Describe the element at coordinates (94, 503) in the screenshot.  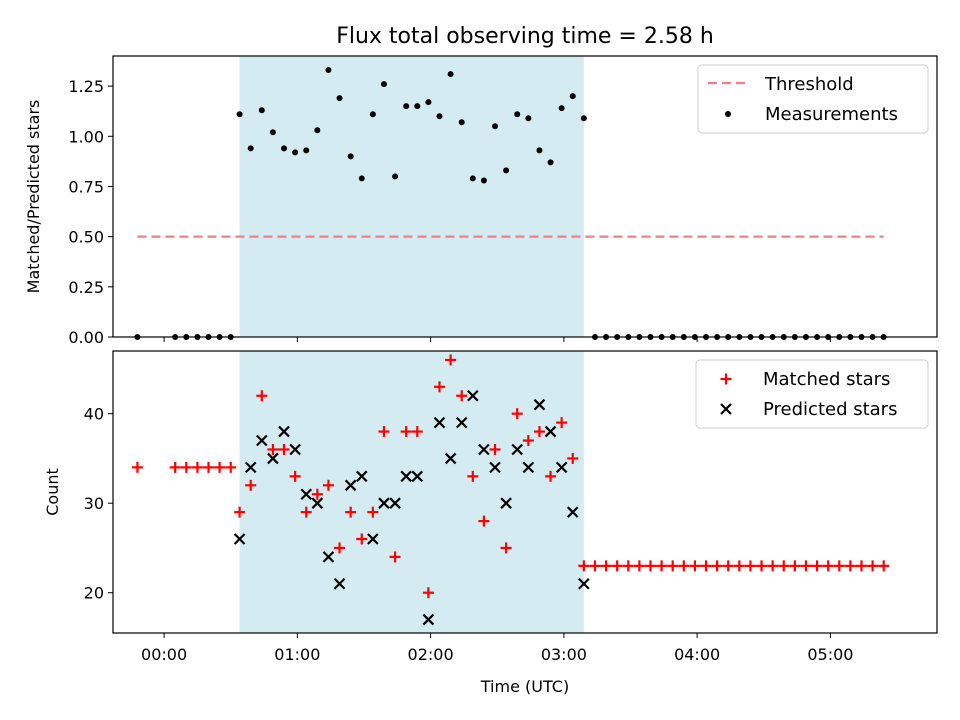
I see `y-tick-label: 30` at that location.